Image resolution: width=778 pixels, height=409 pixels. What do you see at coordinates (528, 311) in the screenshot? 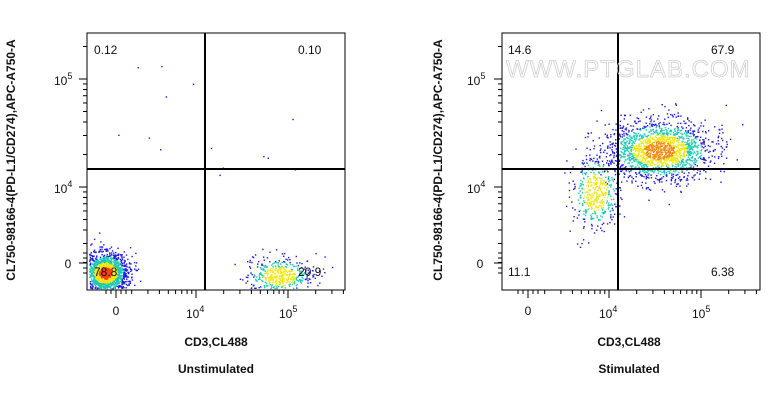
I see `x-tick-label-2-0: 0` at bounding box center [528, 311].